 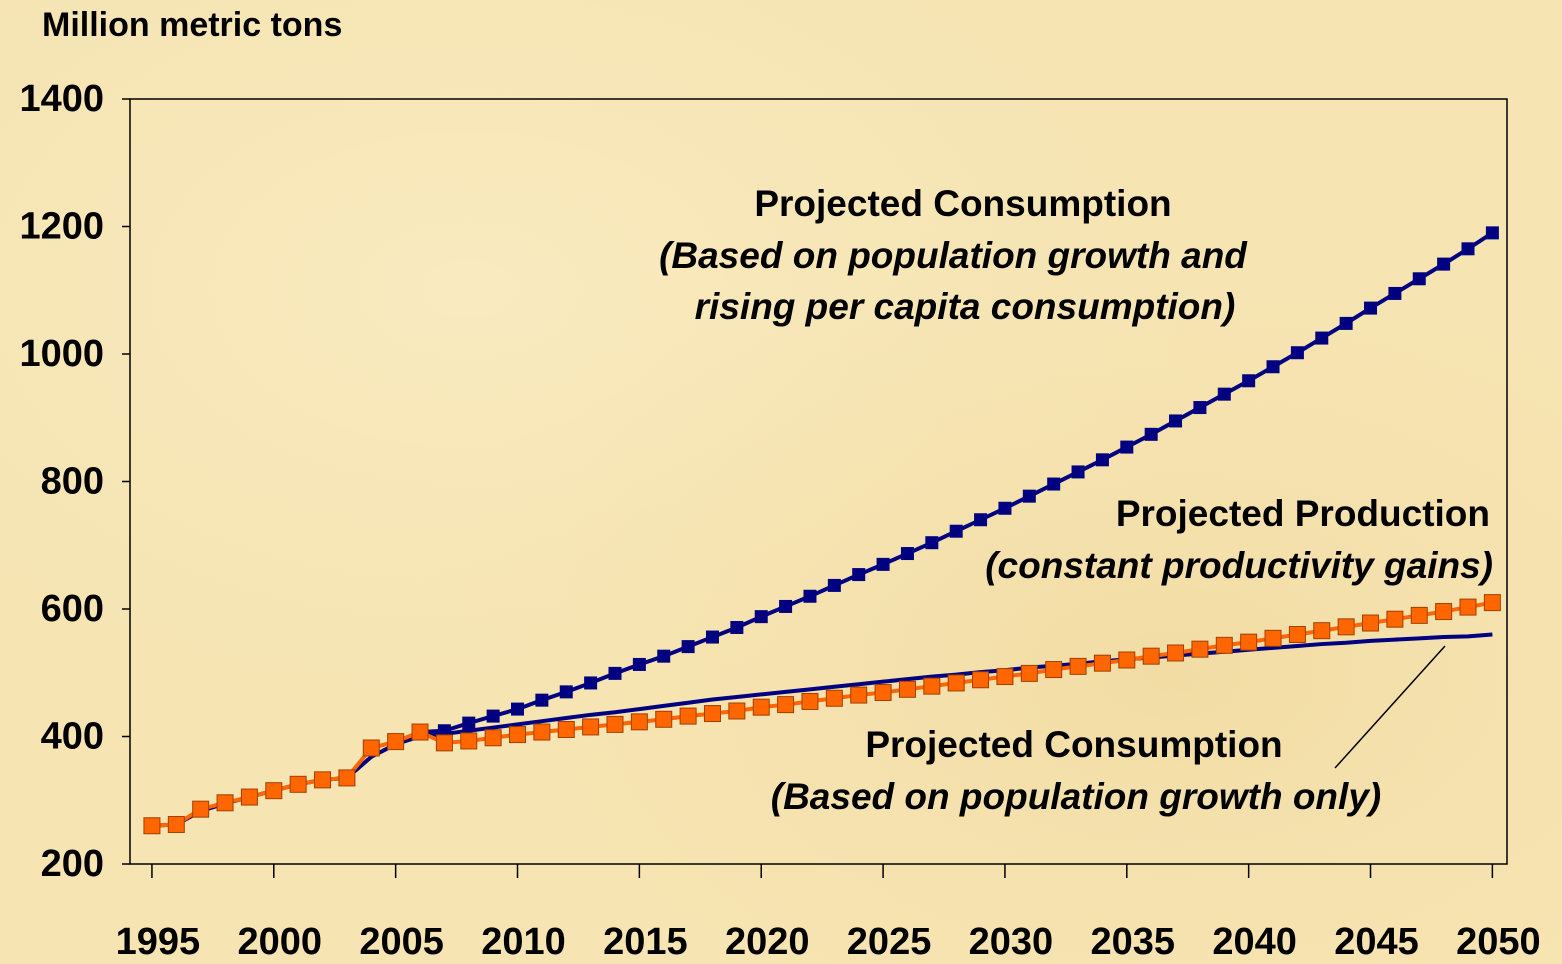 What do you see at coordinates (523, 942) in the screenshot?
I see `x-tick-label: 2010` at bounding box center [523, 942].